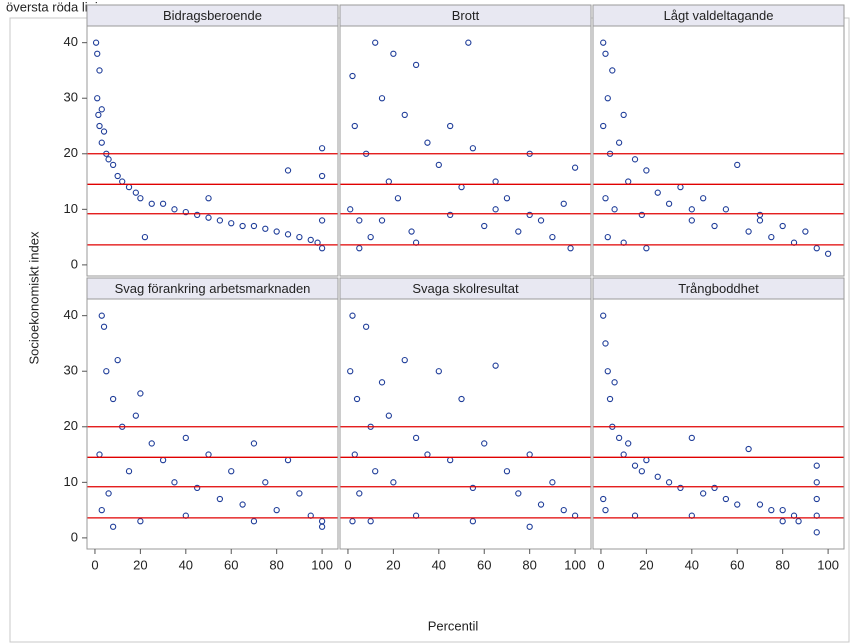 The image size is (850, 643). I want to click on y-tick-label: 20, so click(71, 425).